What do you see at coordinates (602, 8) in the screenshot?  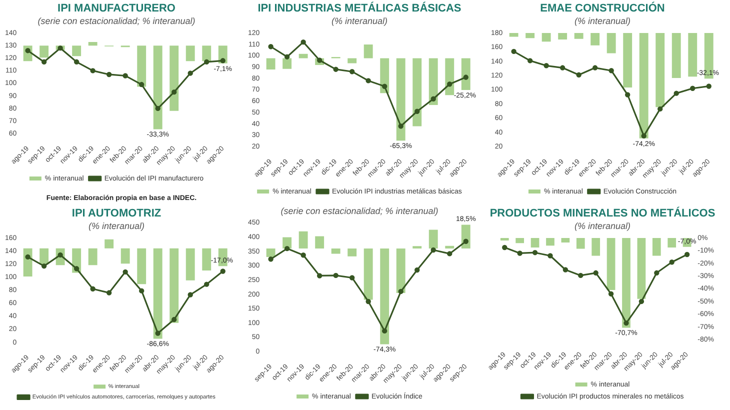 I see `chart-title: EMAE CONSTRUCCIÓN` at bounding box center [602, 8].